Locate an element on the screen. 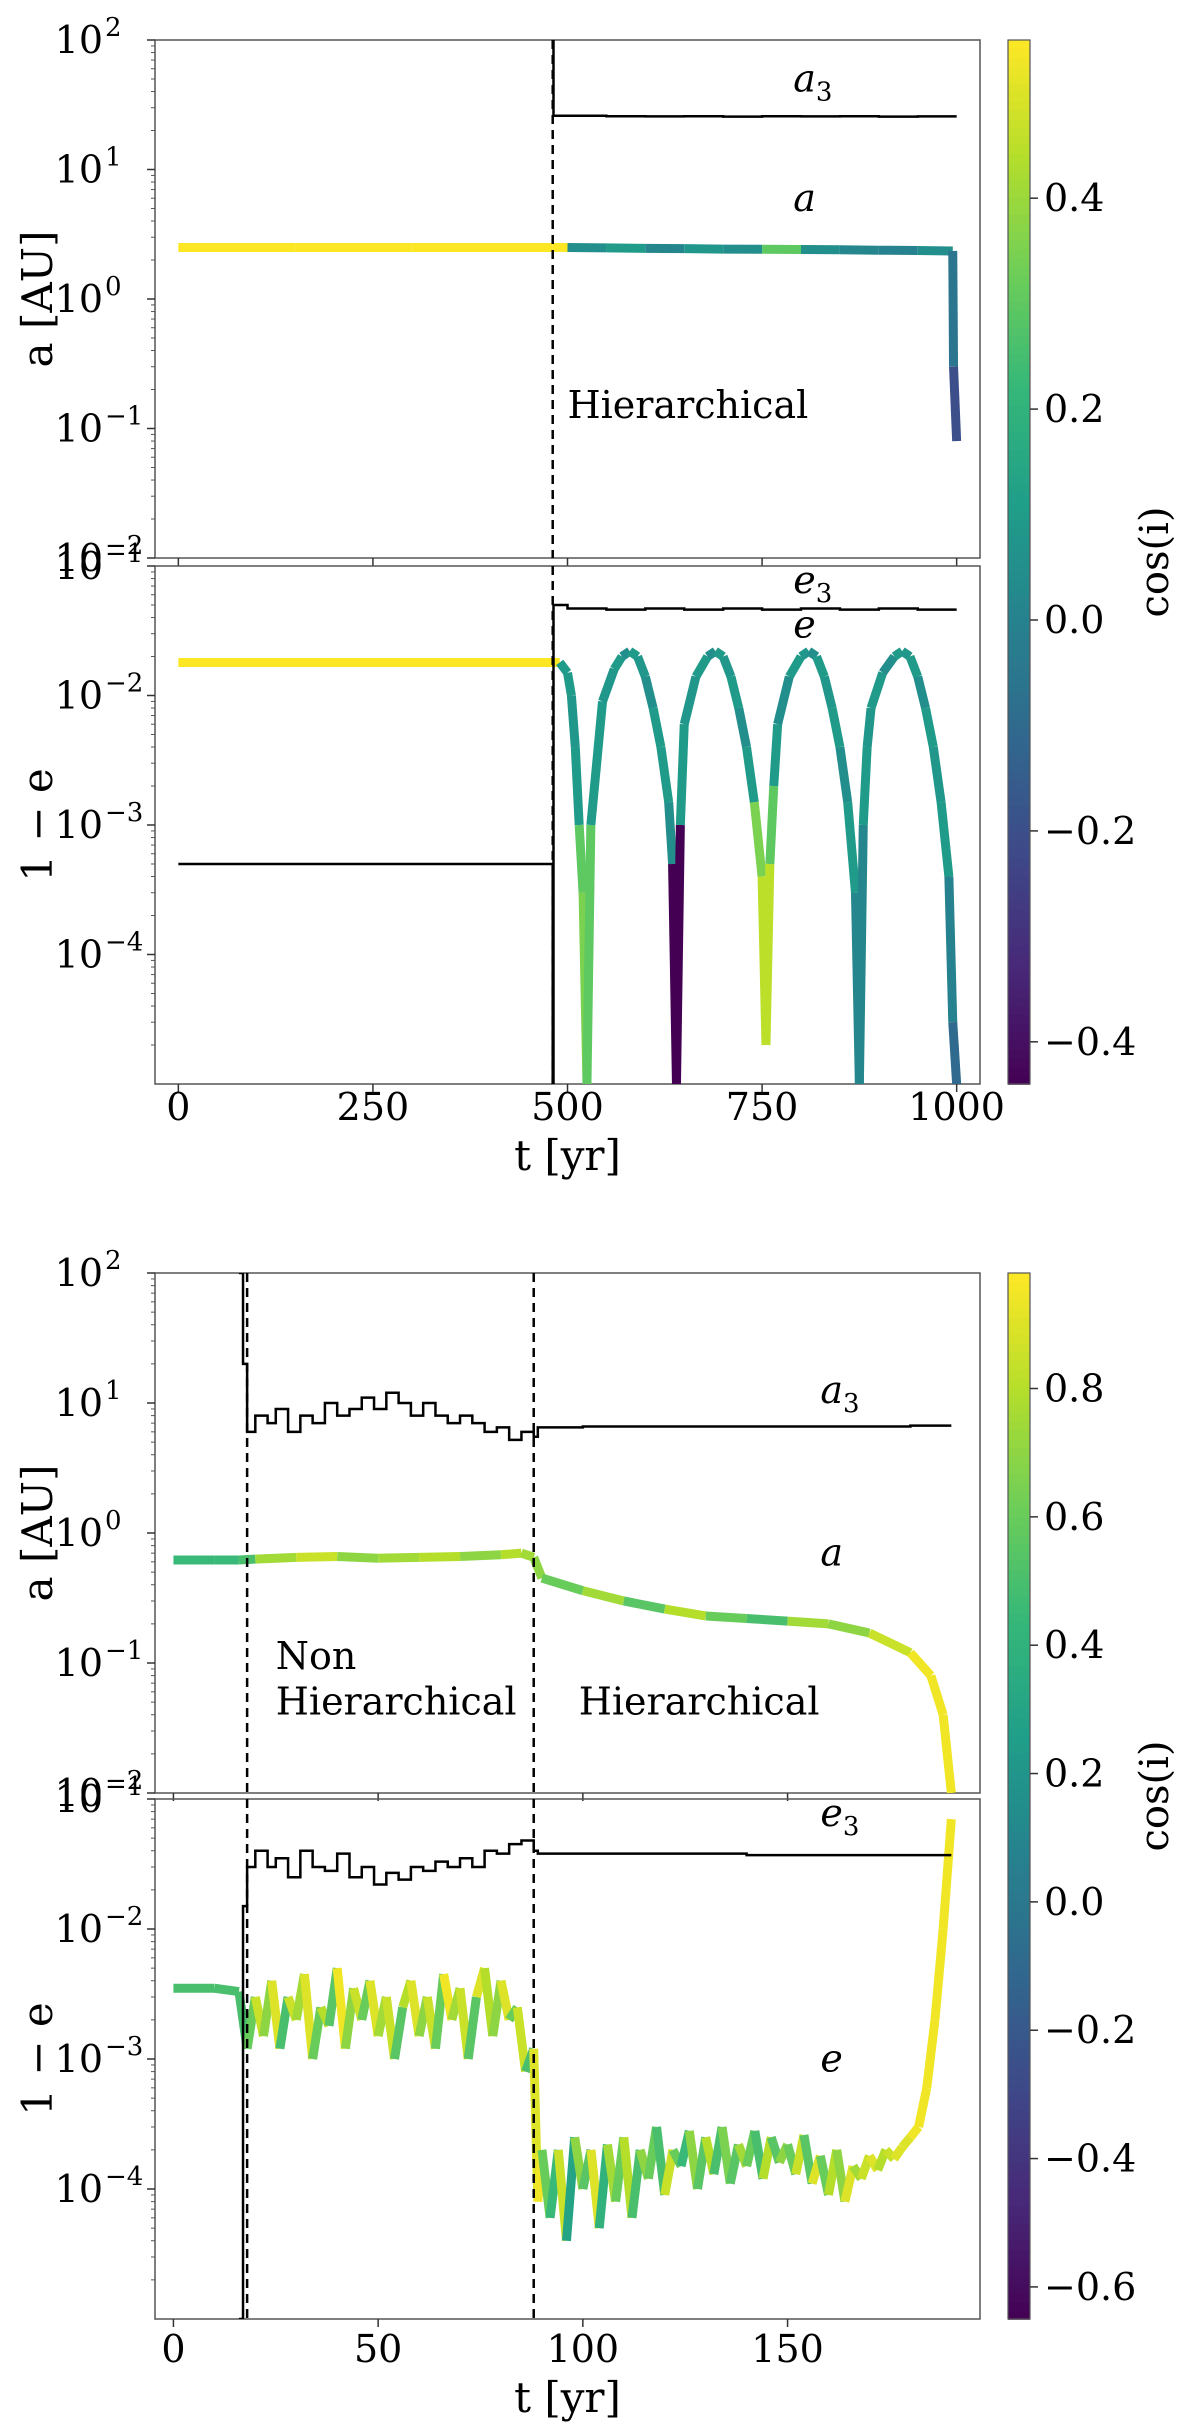 Image resolution: width=1200 pixels, height=2434 pixels. colorbar: −0.4 −0.2 0.0 0.2 0.4 cos(i) is located at coordinates (1092, 562).